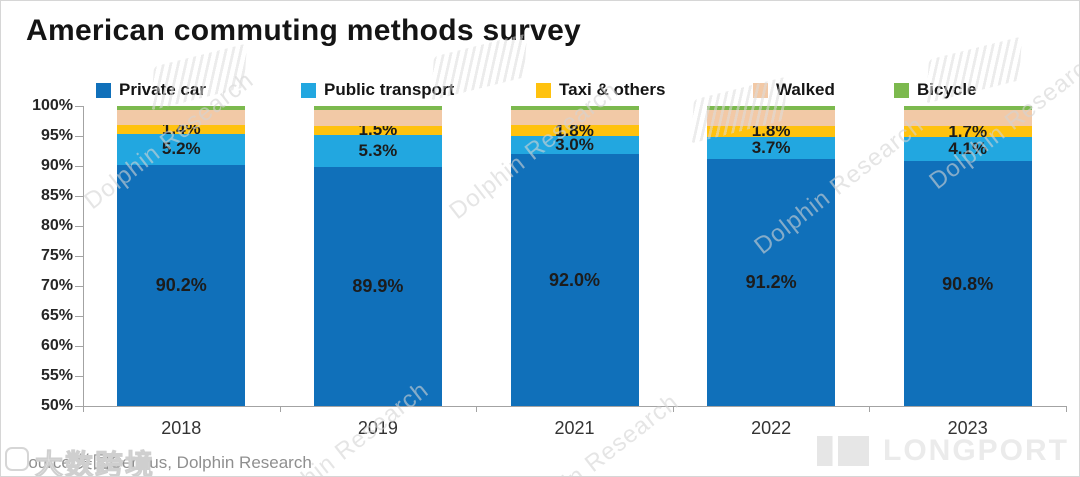 This screenshot has height=477, width=1080. What do you see at coordinates (612, 89) in the screenshot?
I see `legend-label: Taxi & others` at bounding box center [612, 89].